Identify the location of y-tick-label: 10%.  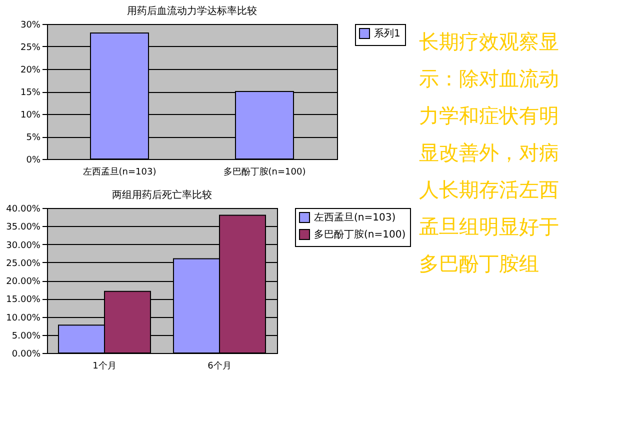
(30, 115).